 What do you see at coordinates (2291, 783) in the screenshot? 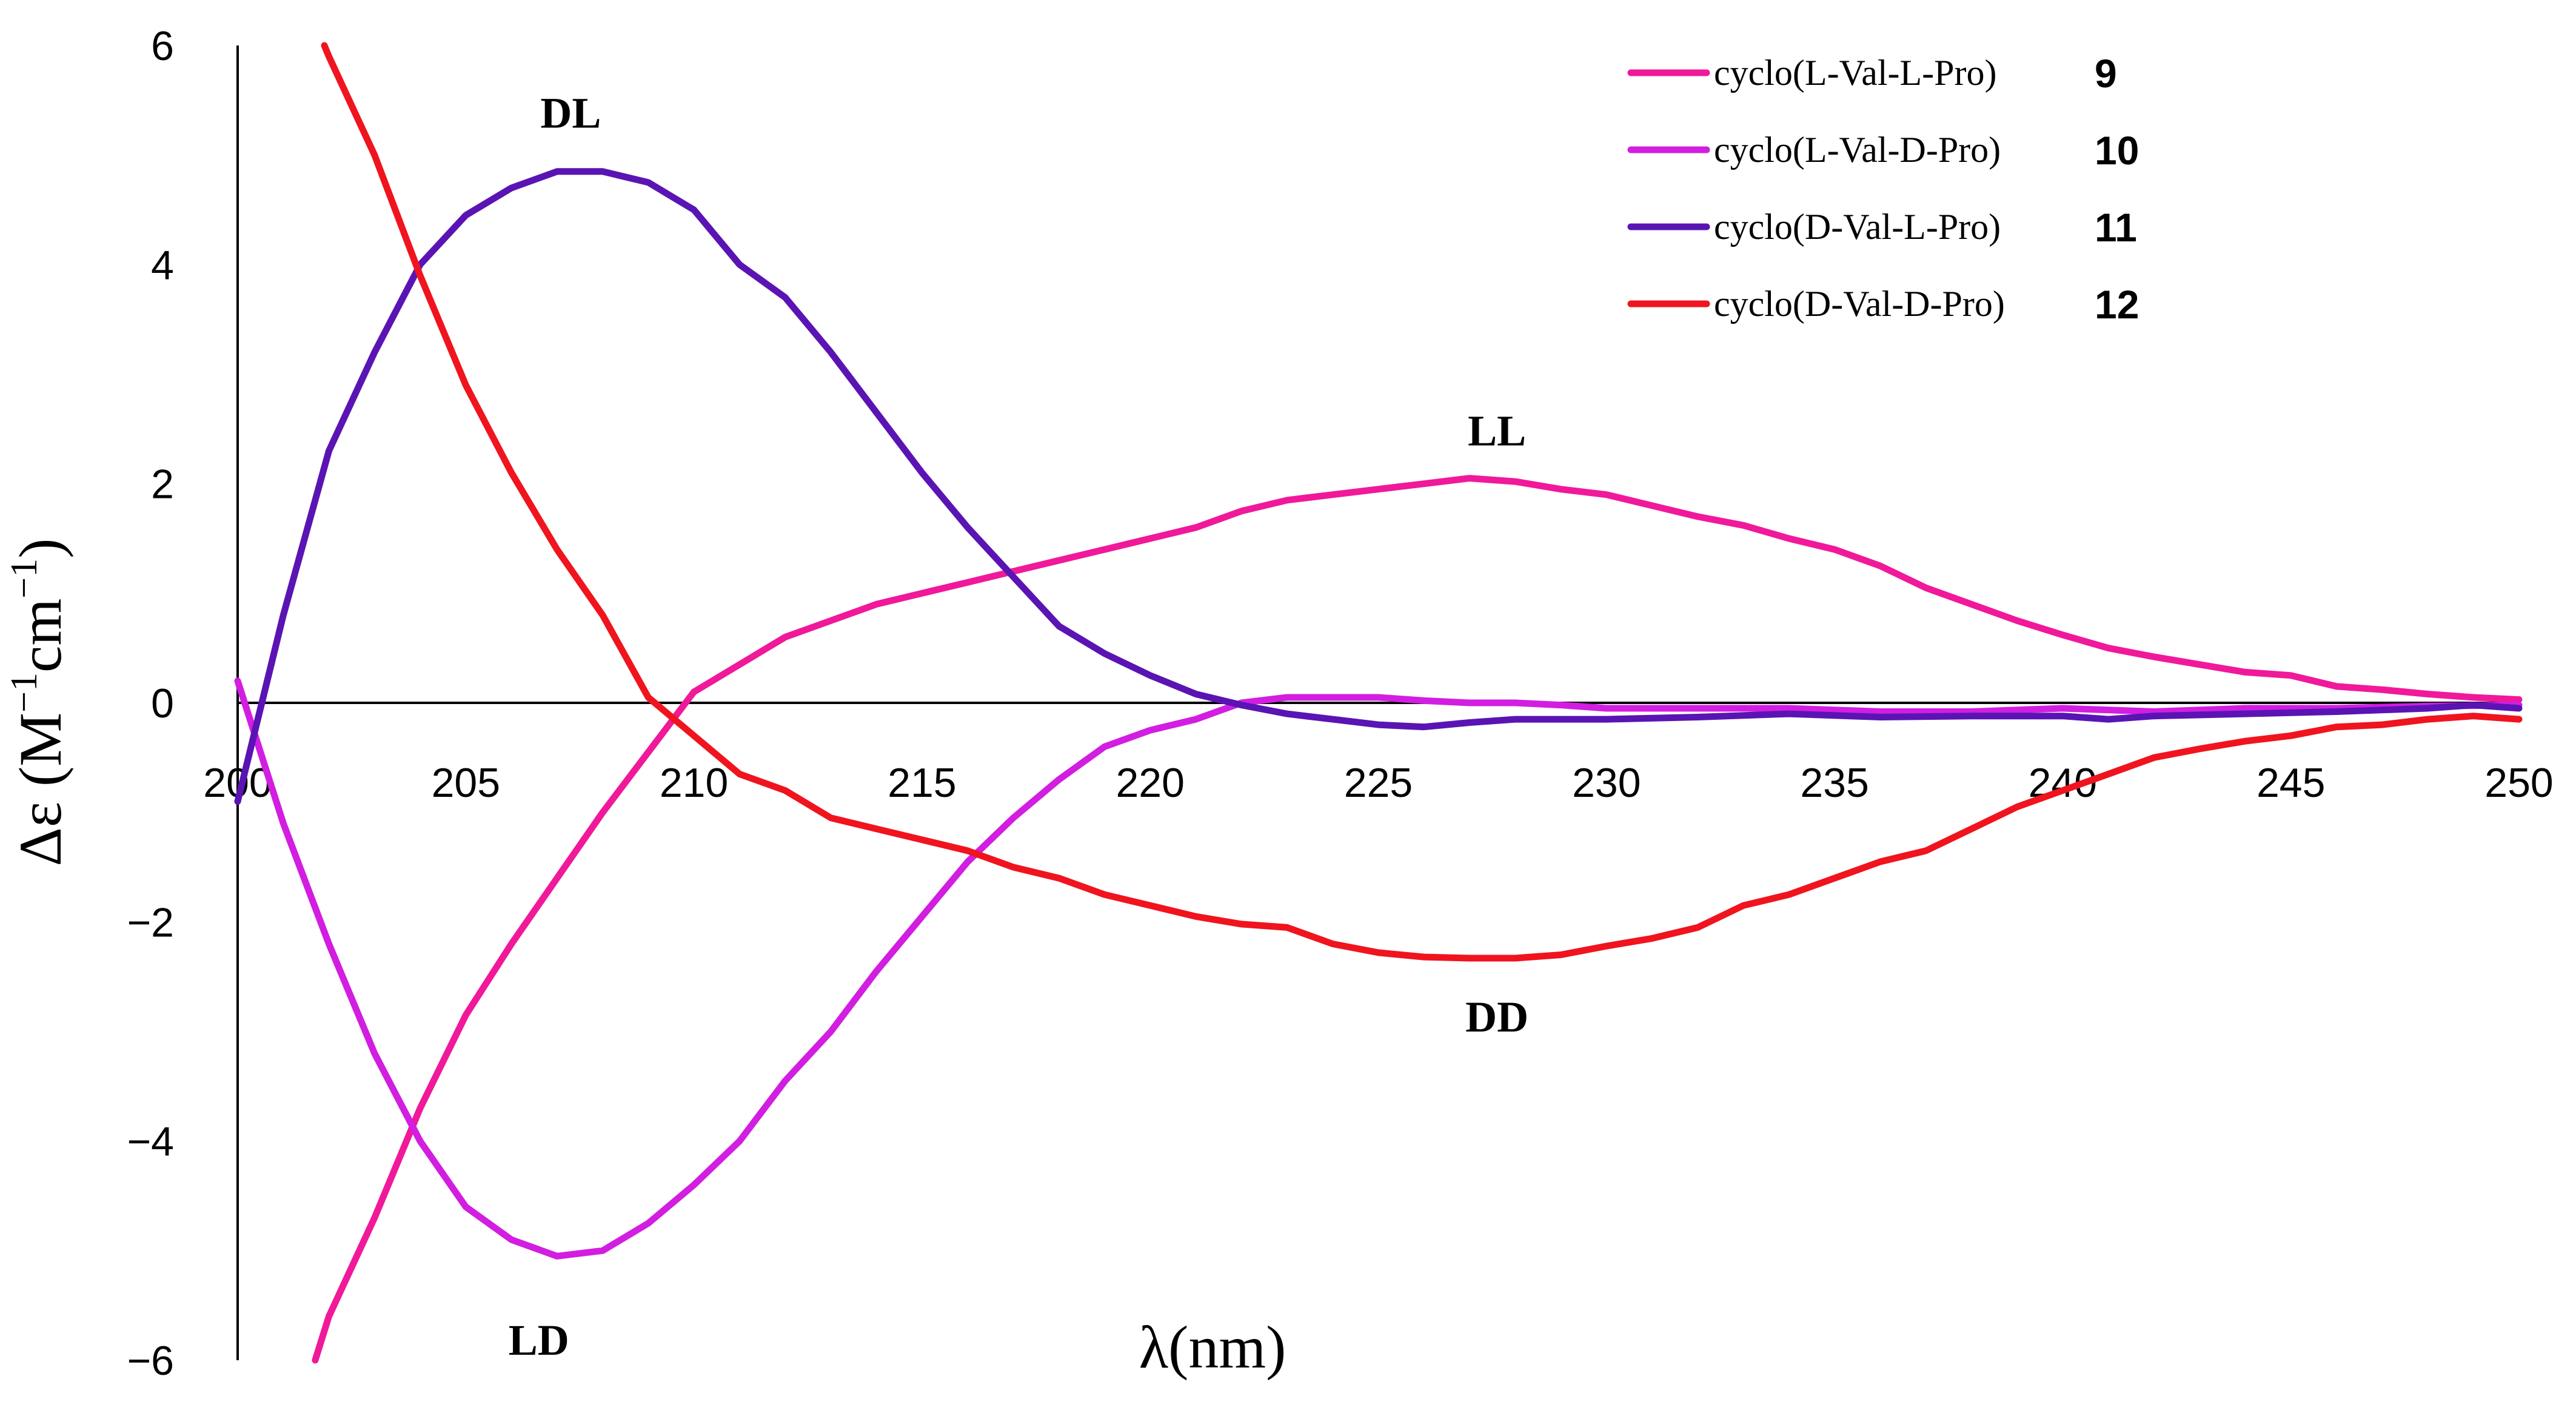
I see `x-tick-label: 245` at bounding box center [2291, 783].